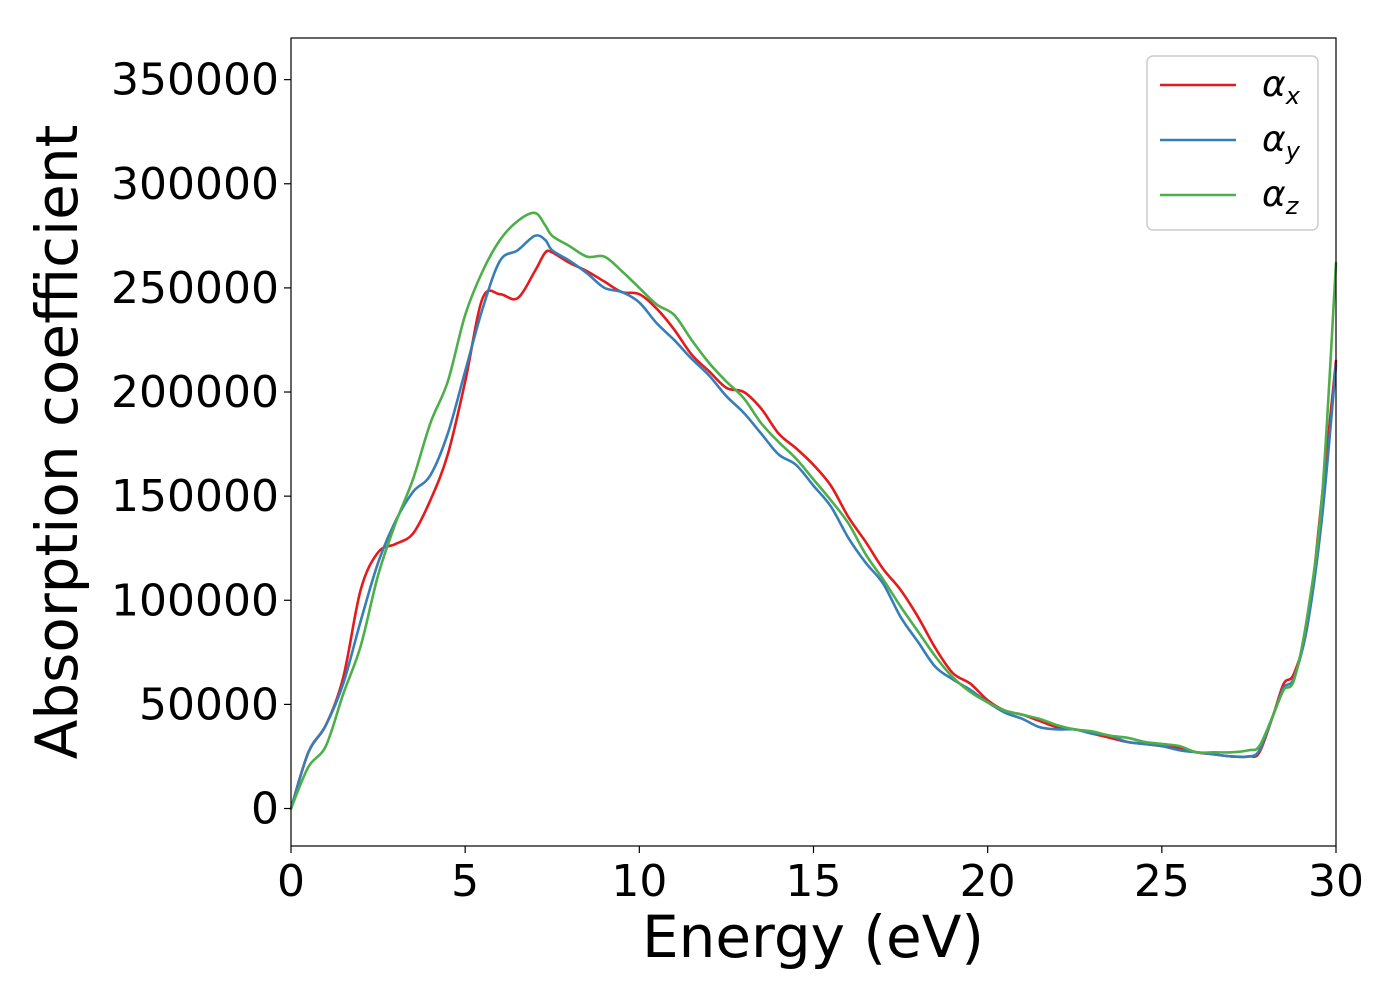  I want to click on legend-frame, so click(1232, 143).